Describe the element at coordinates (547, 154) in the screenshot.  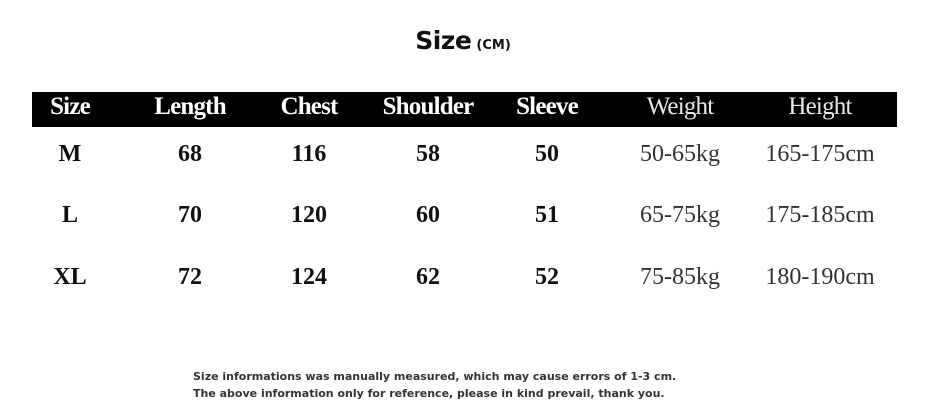
I see `table-cell: 50` at that location.